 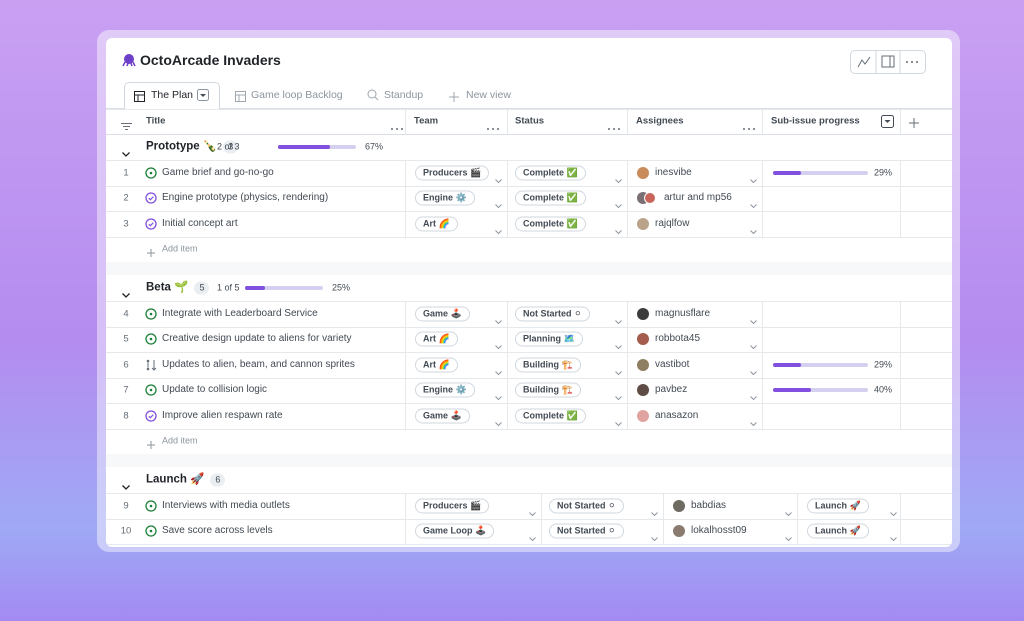 What do you see at coordinates (218, 172) in the screenshot?
I see `item-title: Game brief and go-no-go` at bounding box center [218, 172].